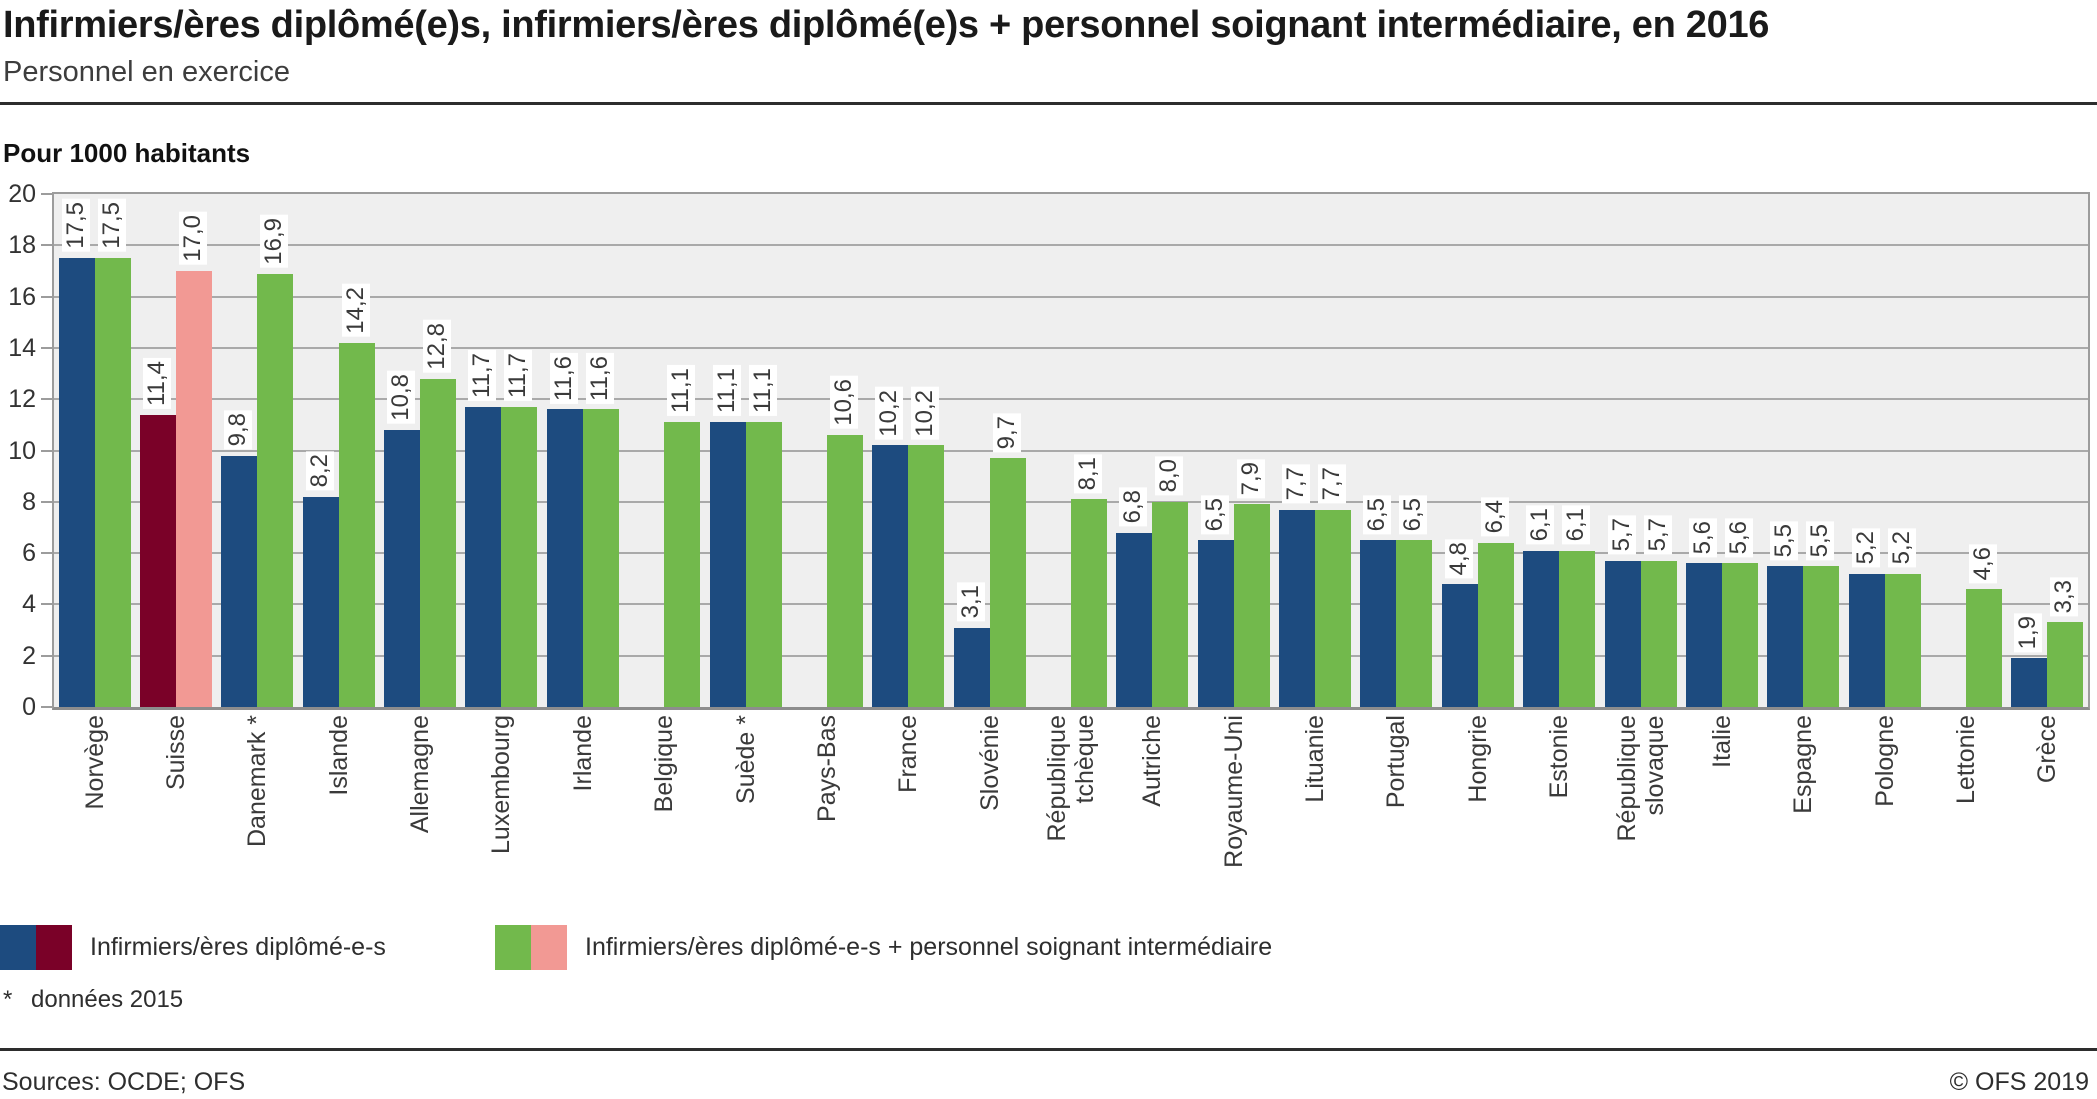 Image resolution: width=2097 pixels, height=1099 pixels. What do you see at coordinates (1396, 762) in the screenshot?
I see `x-tick-label: Portugal` at bounding box center [1396, 762].